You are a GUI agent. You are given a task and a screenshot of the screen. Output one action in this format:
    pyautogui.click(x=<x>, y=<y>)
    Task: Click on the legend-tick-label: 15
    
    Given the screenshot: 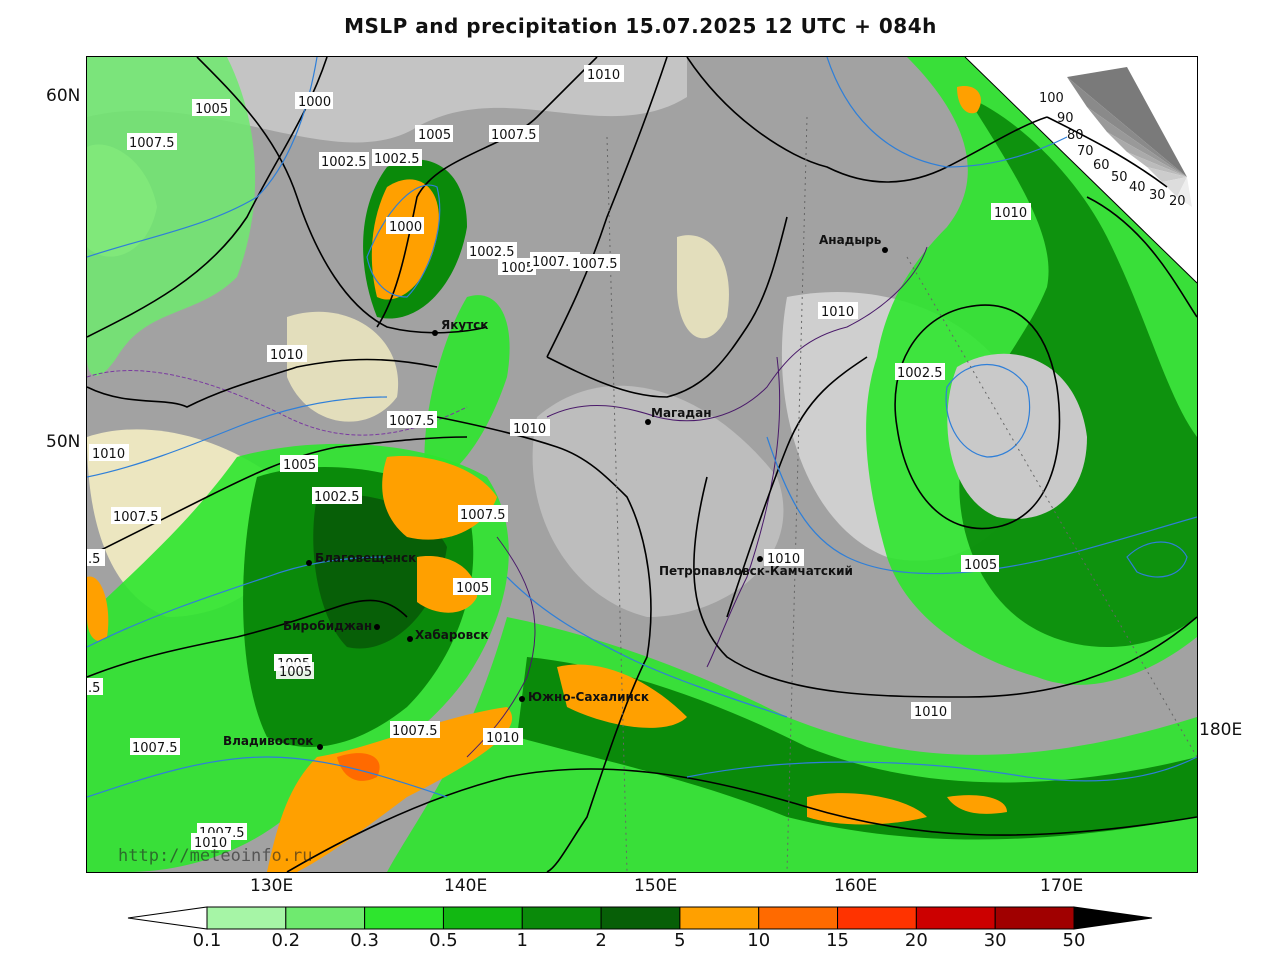 What is the action you would take?
    pyautogui.click(x=837, y=940)
    